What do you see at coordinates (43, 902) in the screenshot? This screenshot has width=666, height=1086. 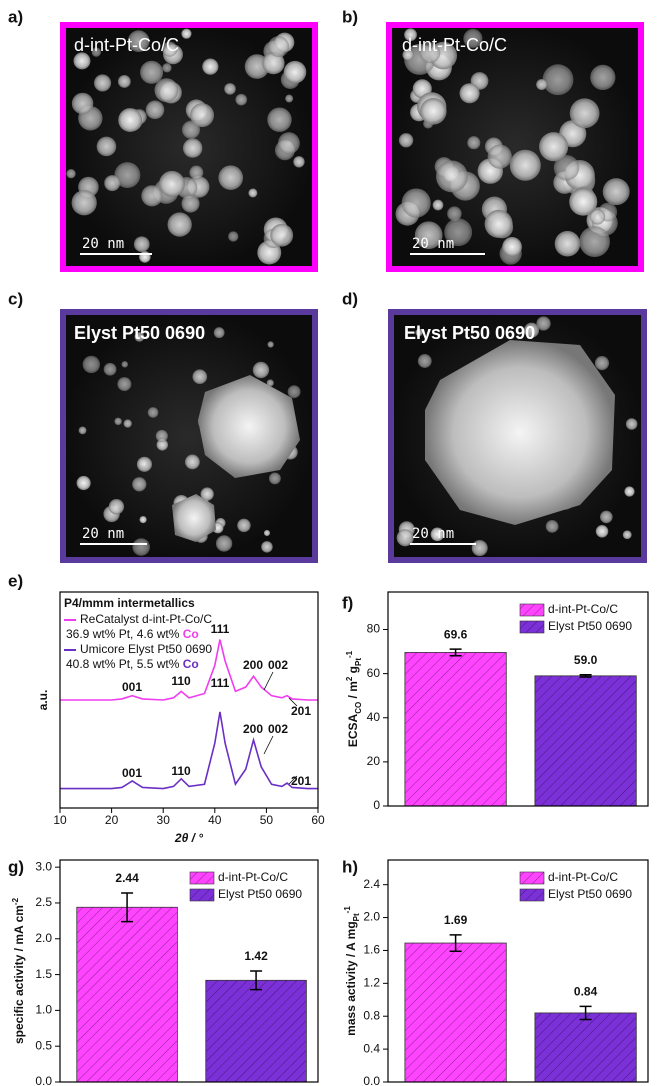 I see `y-tick-label: 2.5` at bounding box center [43, 902].